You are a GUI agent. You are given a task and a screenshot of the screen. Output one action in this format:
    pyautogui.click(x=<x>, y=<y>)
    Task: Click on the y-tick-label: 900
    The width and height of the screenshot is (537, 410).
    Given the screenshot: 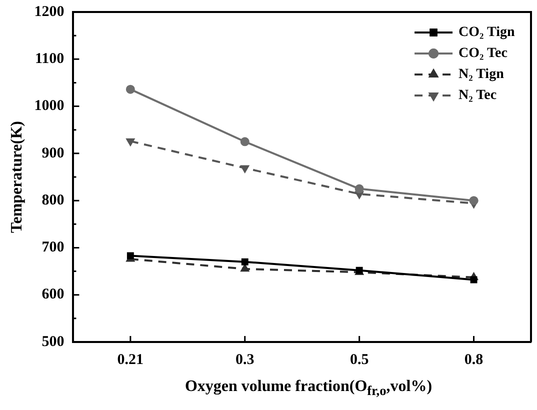 What is the action you would take?
    pyautogui.click(x=53, y=153)
    